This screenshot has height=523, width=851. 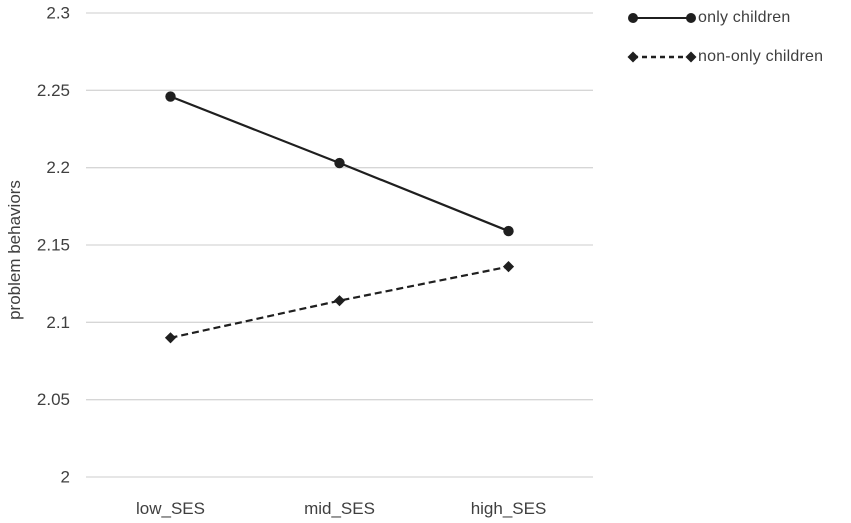 I want to click on legend-label-only-children: only children, so click(x=744, y=17).